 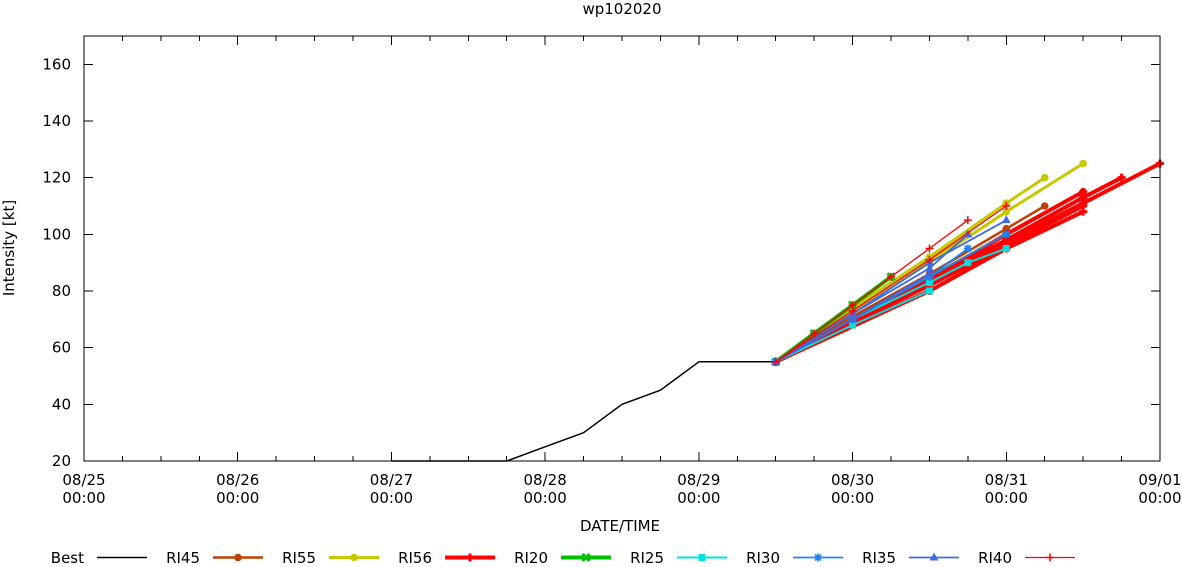 What do you see at coordinates (678, 558) in the screenshot?
I see `legend-item-ri25: RI25` at bounding box center [678, 558].